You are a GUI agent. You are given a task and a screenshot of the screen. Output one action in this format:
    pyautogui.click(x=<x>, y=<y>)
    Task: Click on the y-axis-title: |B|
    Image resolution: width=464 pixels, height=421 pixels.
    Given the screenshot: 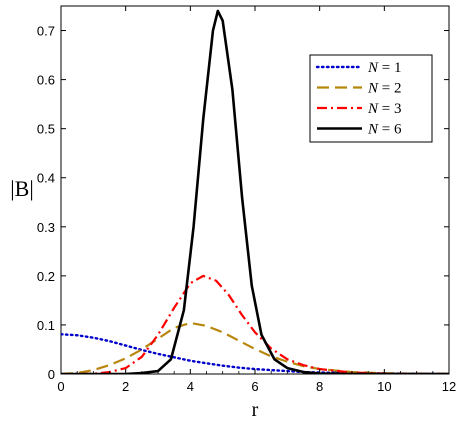 What is the action you would take?
    pyautogui.click(x=21, y=188)
    